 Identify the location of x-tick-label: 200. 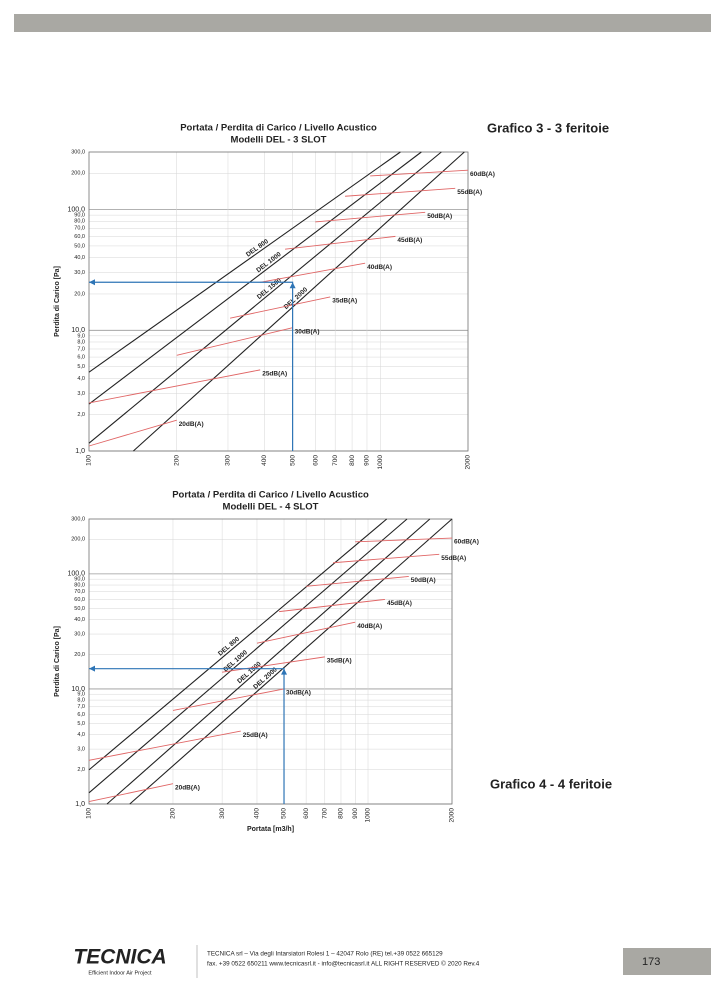
(176, 460).